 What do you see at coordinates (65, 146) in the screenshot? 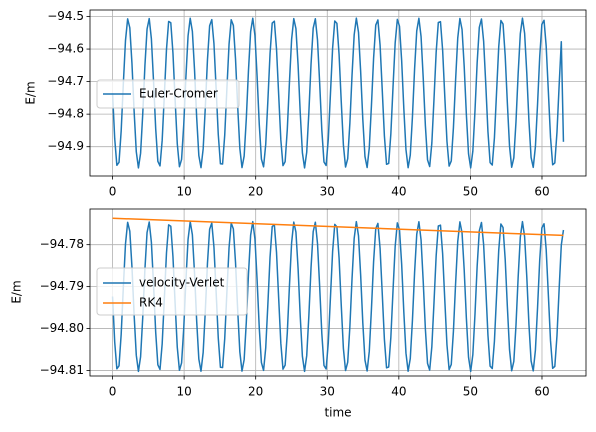
I see `top-ytick-label: −94.9` at bounding box center [65, 146].